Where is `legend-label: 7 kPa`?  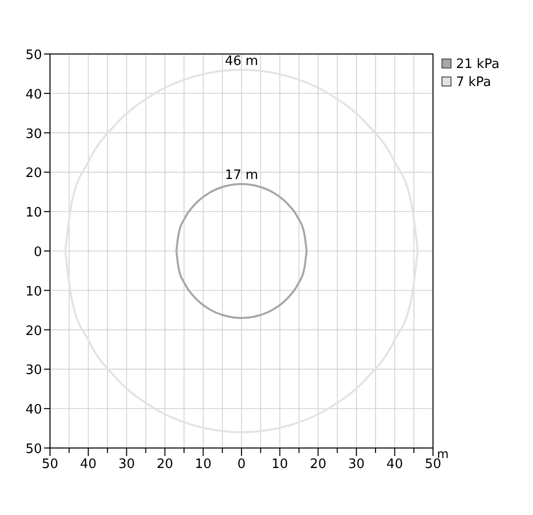 legend-label: 7 kPa is located at coordinates (474, 82).